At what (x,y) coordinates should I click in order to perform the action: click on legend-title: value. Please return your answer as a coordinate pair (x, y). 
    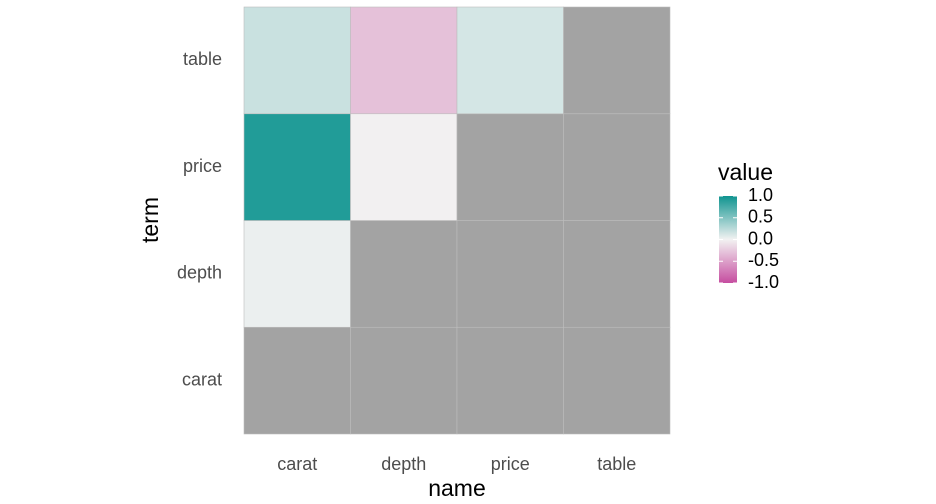
    Looking at the image, I should click on (745, 172).